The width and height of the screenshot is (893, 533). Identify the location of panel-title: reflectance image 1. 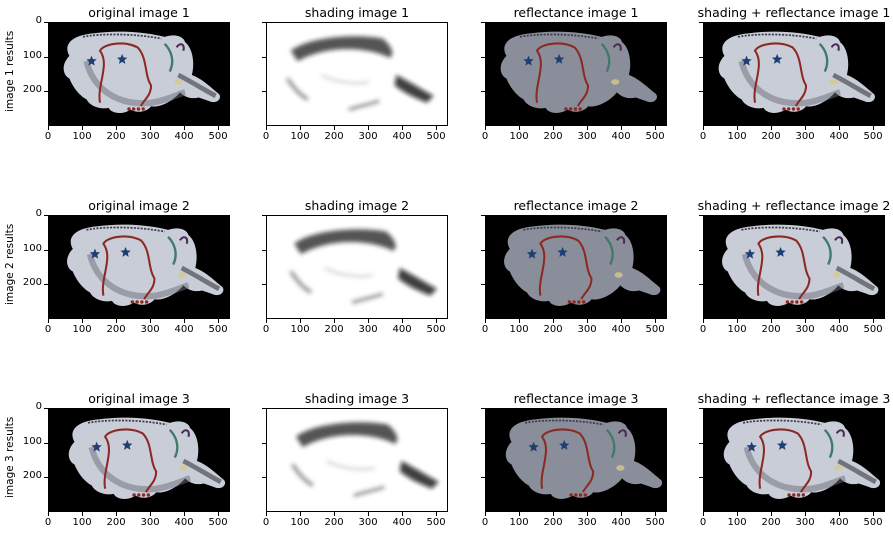
(576, 12).